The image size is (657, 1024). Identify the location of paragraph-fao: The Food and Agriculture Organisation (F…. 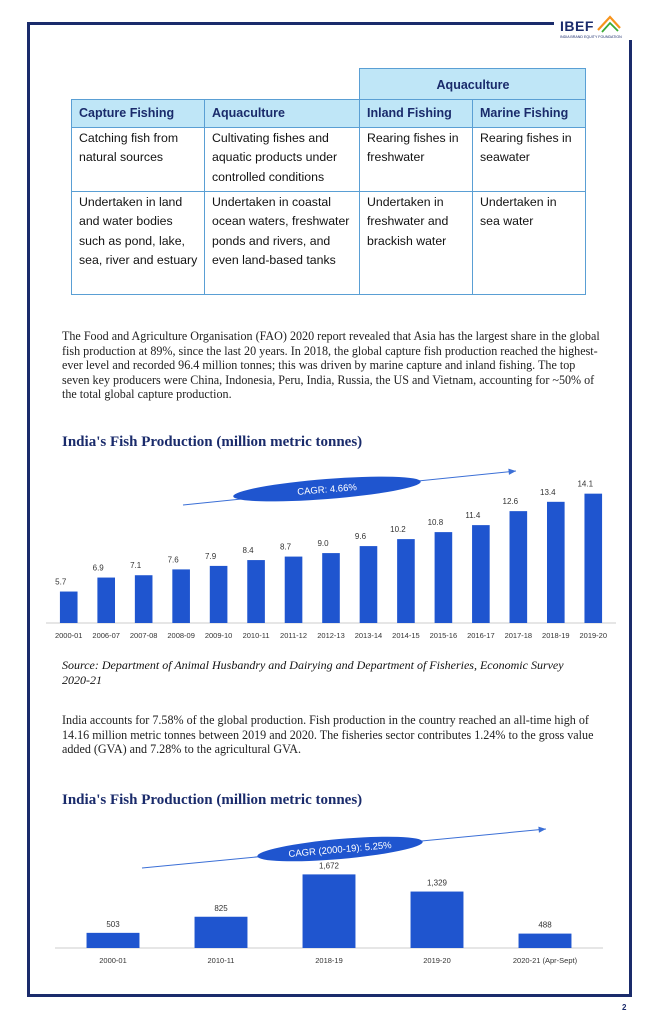
(331, 365).